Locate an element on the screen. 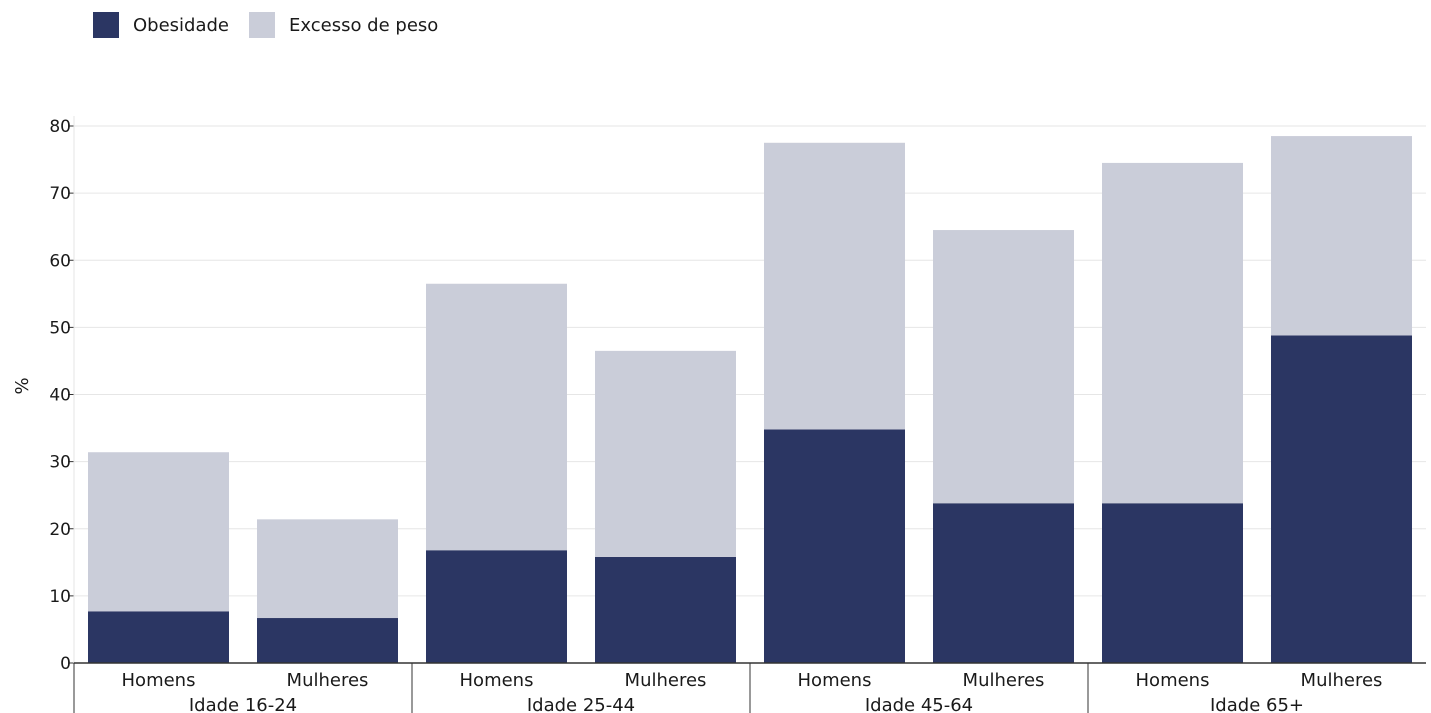 This screenshot has height=713, width=1431. y-tick-label: 70 is located at coordinates (60, 194).